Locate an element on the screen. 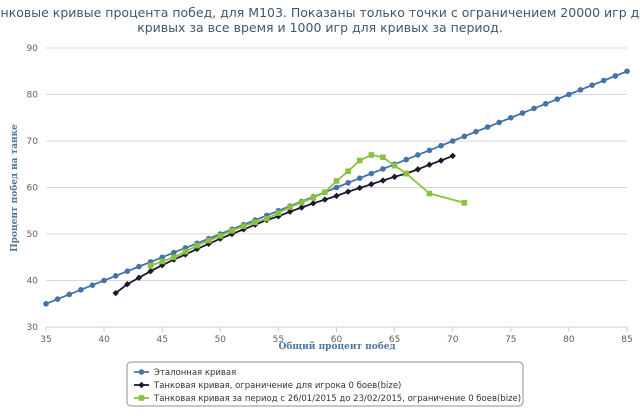 Image resolution: width=640 pixels, height=416 pixels. legend-item-1: Эталонная кривая is located at coordinates (185, 373).